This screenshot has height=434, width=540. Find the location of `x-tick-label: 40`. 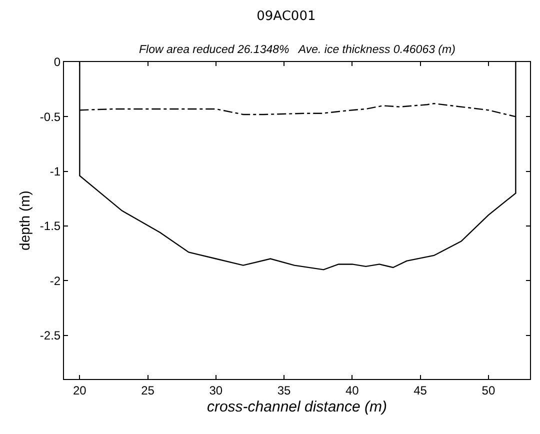

x-tick-label: 40 is located at coordinates (353, 390).